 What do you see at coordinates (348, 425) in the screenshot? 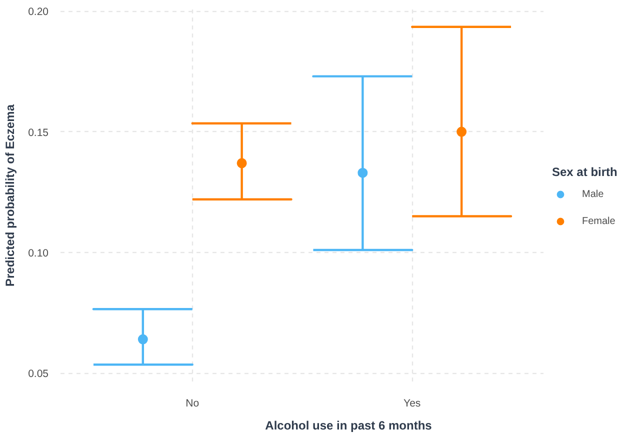
I see `x-axis-title: Alcohol use in past 6 months` at bounding box center [348, 425].